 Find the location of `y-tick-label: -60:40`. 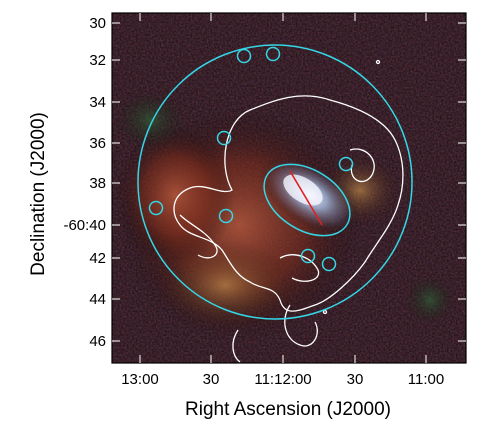

y-tick-label: -60:40 is located at coordinates (84, 225).